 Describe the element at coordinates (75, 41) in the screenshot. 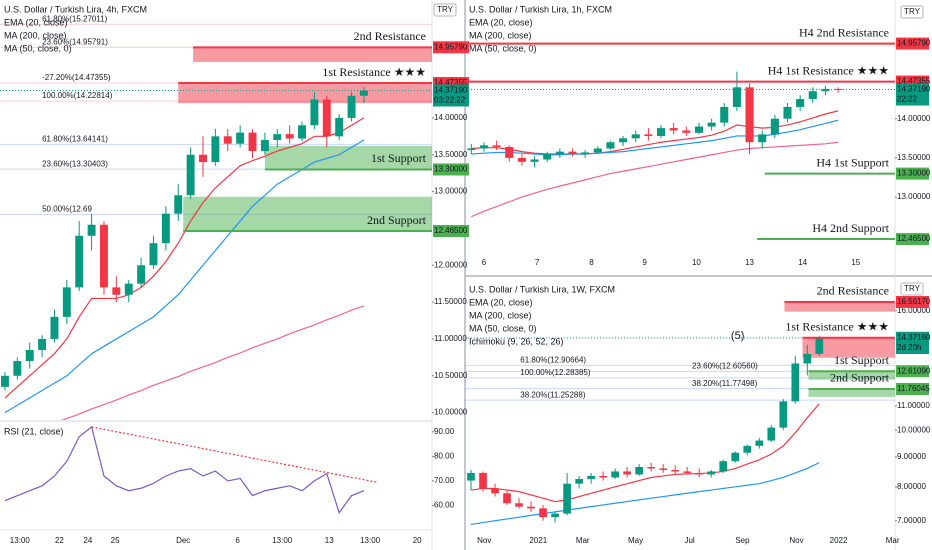

I see `fib-label: 23.60%(14.95791)` at that location.